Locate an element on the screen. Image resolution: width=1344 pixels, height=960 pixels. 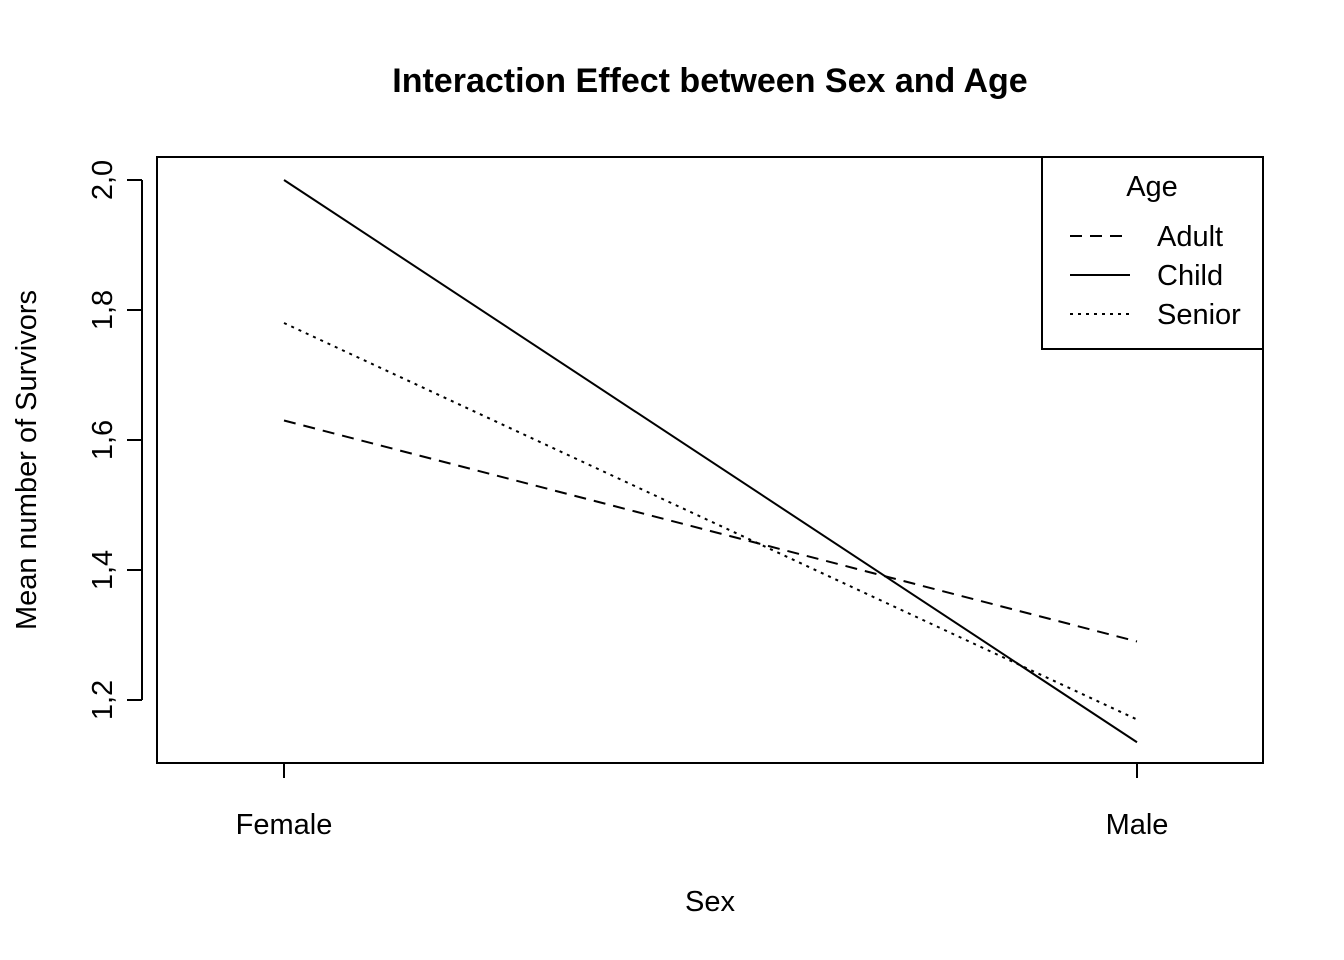
series-line-adult is located at coordinates (710, 531).